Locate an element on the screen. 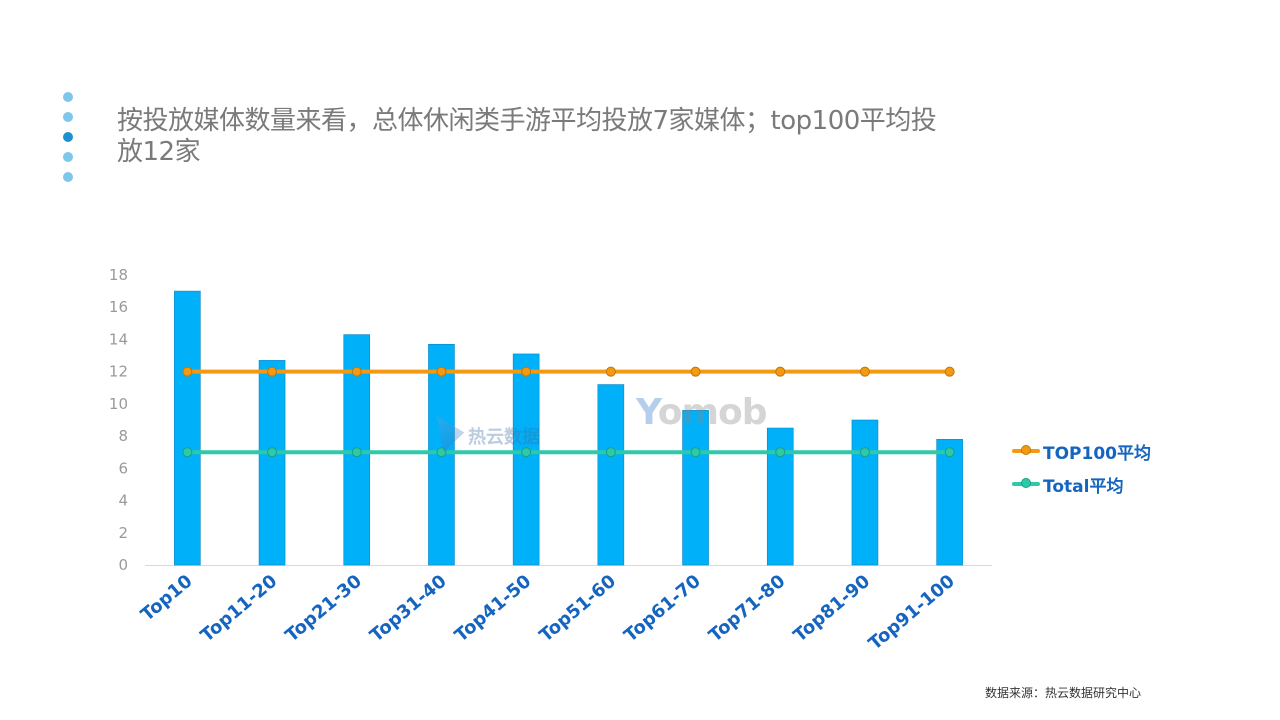 This screenshot has height=720, width=1280. legend-label-total: Total平均 is located at coordinates (1083, 486).